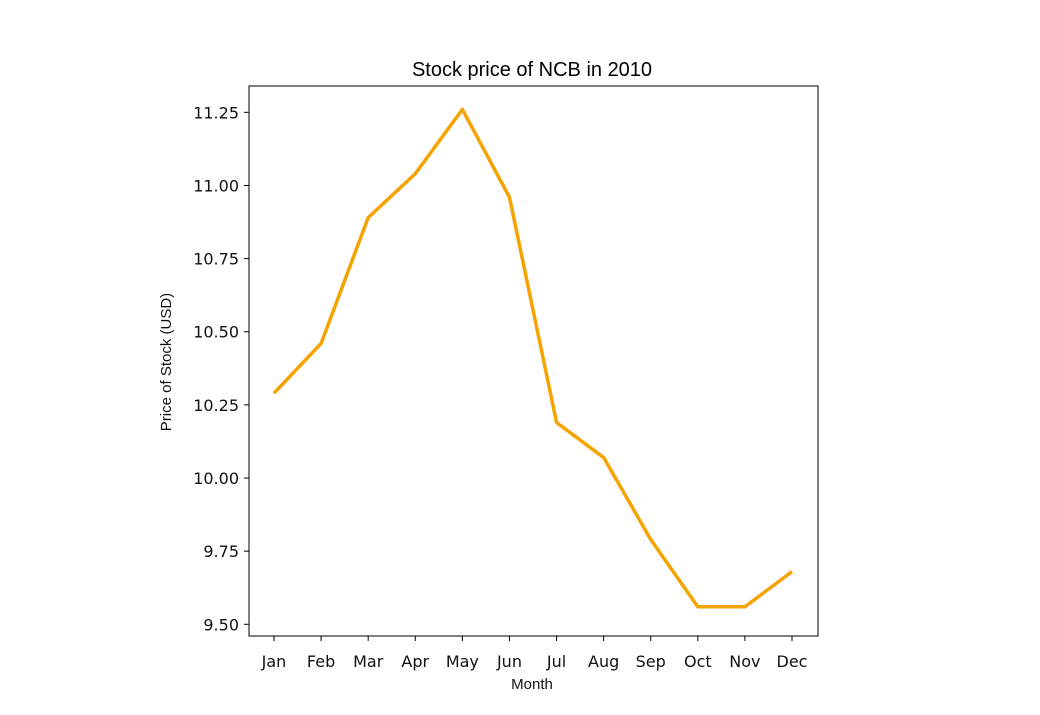 The width and height of the screenshot is (1040, 715). What do you see at coordinates (274, 661) in the screenshot?
I see `x-tick-label: Jan` at bounding box center [274, 661].